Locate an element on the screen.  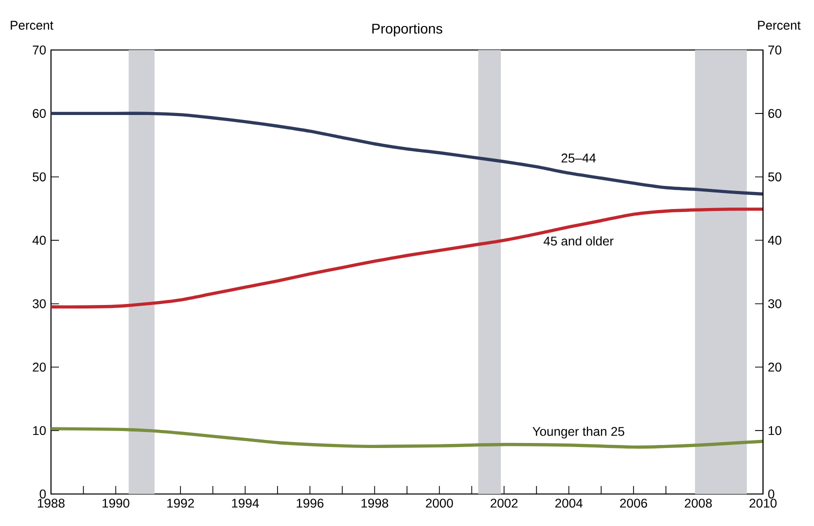
y-tick-label: 50 is located at coordinates (39, 177).